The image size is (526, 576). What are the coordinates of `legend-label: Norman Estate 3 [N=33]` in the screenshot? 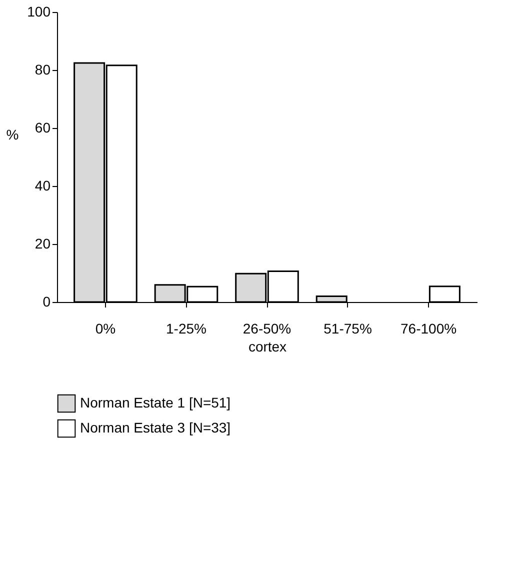 It's located at (155, 428).